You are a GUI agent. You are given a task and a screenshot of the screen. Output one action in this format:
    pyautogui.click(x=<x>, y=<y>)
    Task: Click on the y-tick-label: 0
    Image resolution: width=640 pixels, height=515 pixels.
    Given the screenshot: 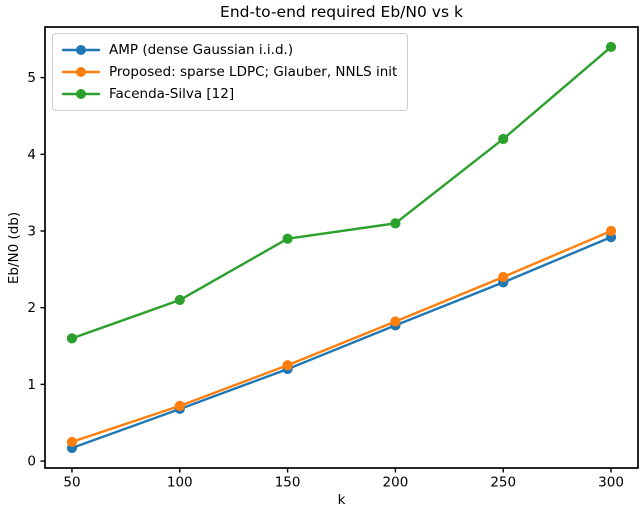 What is the action you would take?
    pyautogui.click(x=31, y=462)
    